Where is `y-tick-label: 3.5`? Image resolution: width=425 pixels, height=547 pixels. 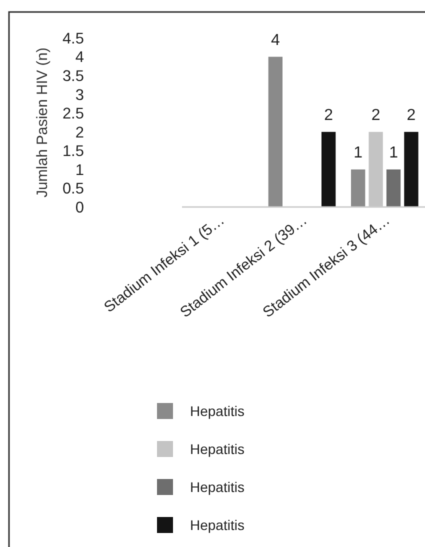
y-tick-label: 3.5 is located at coordinates (73, 76).